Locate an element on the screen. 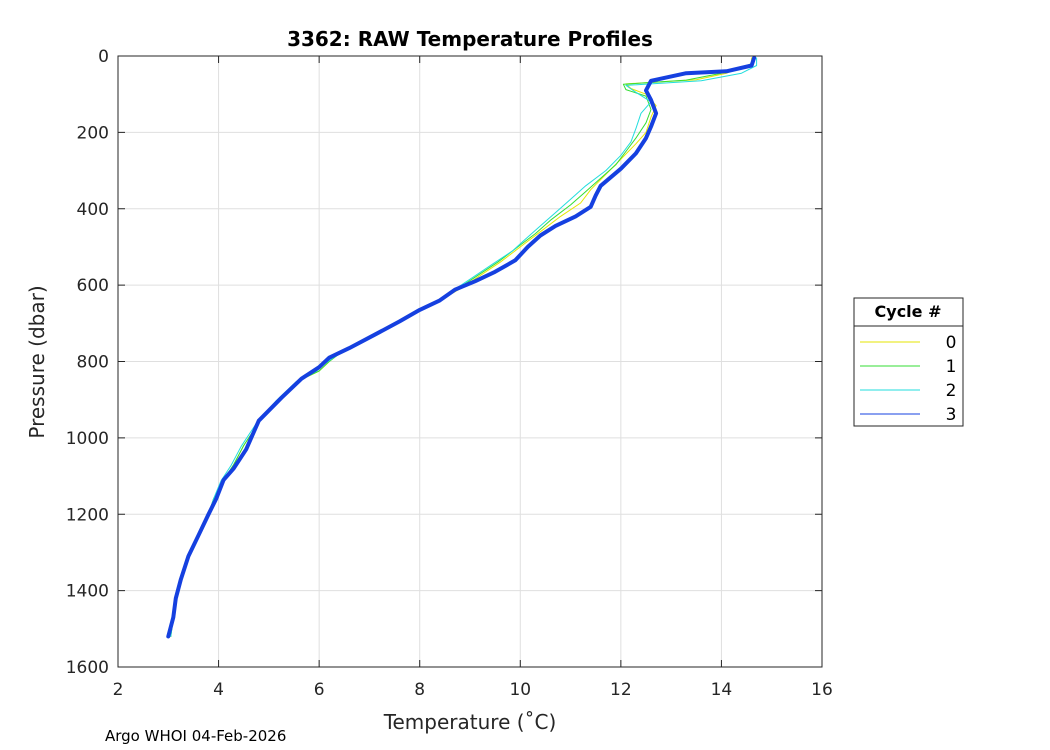 The height and width of the screenshot is (750, 1050). x-tick-label: 12 is located at coordinates (621, 690).